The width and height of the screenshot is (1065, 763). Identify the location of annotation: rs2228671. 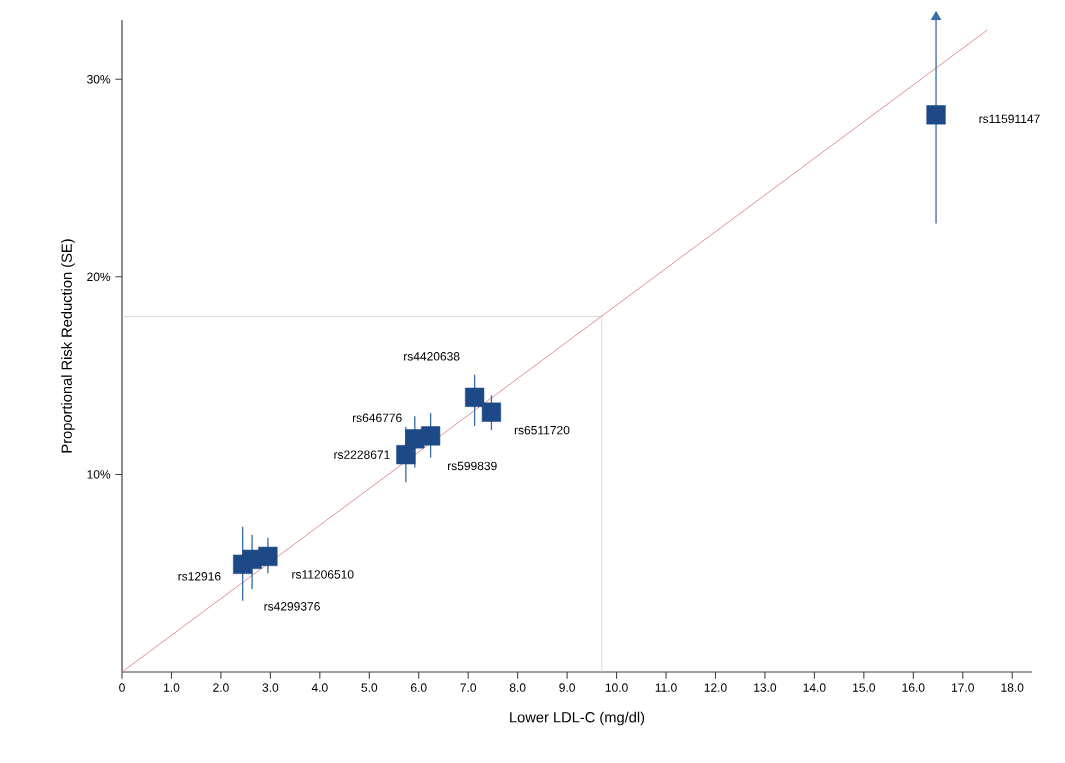
(362, 454).